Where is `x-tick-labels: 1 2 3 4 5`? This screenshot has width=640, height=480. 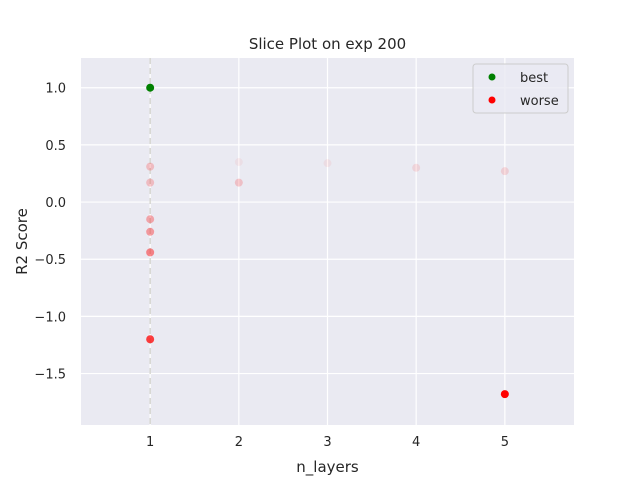 x-tick-labels: 1 2 3 4 5 is located at coordinates (327, 442).